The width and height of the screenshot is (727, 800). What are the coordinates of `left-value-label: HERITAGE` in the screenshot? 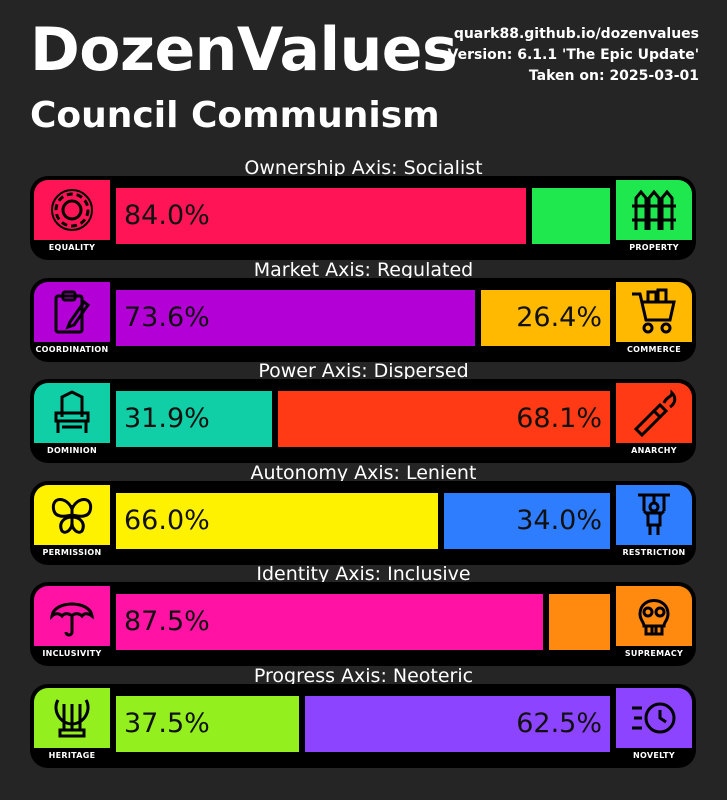 It's located at (72, 755).